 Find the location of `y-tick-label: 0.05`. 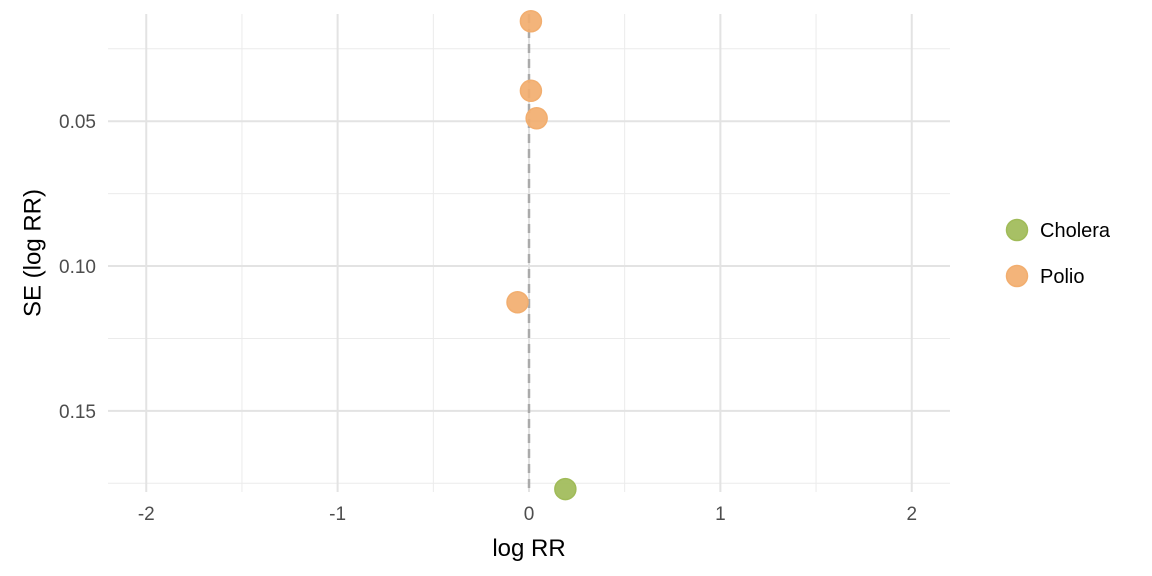

y-tick-label: 0.05 is located at coordinates (77, 122).